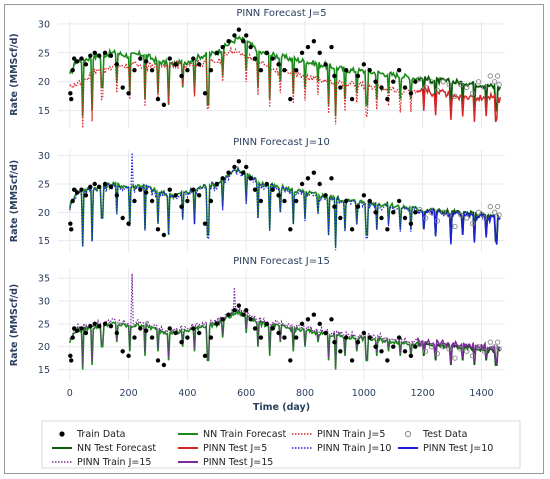 The image size is (550, 479). What do you see at coordinates (101, 434) in the screenshot?
I see `legend-label: Train Data` at bounding box center [101, 434].